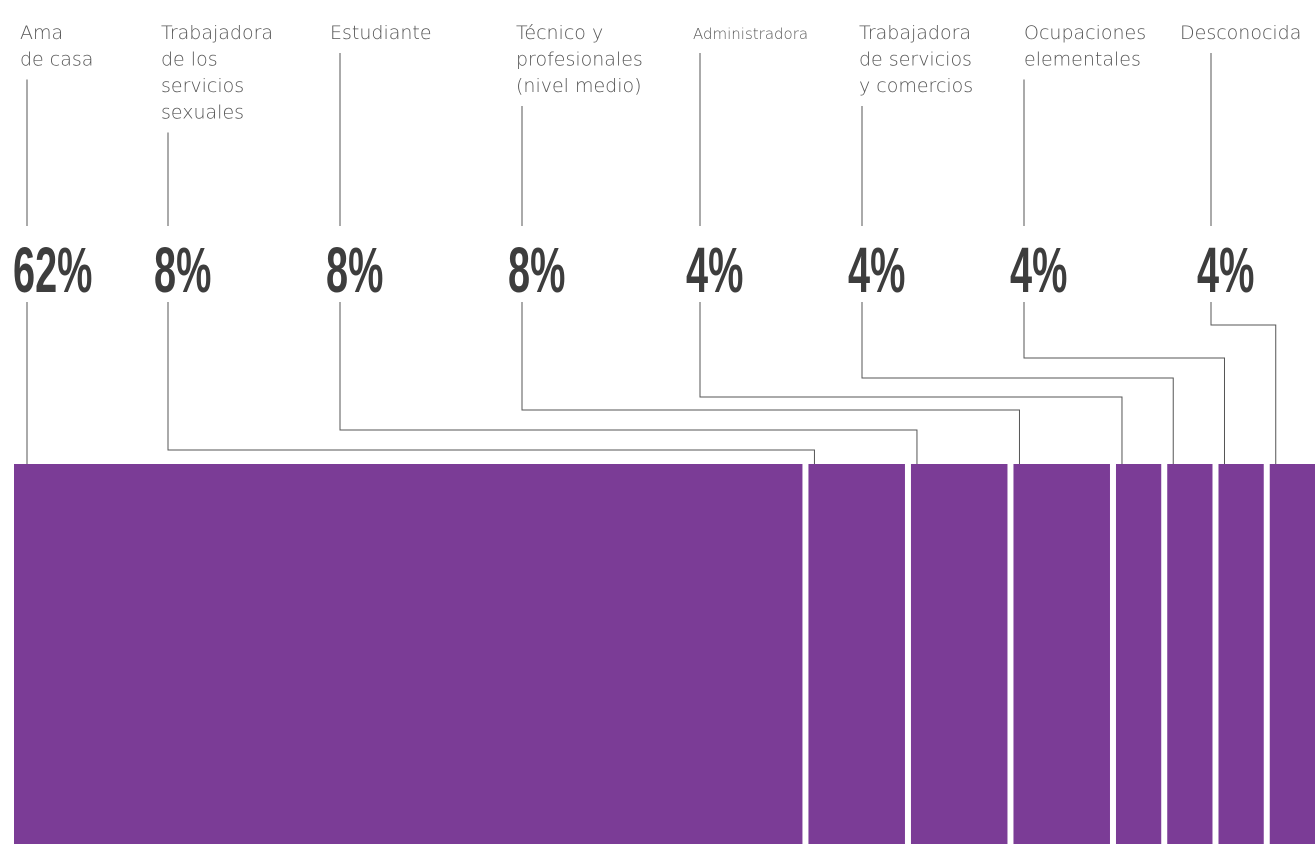 The height and width of the screenshot is (844, 1315). I want to click on category-label-line: de servicios, so click(915, 60).